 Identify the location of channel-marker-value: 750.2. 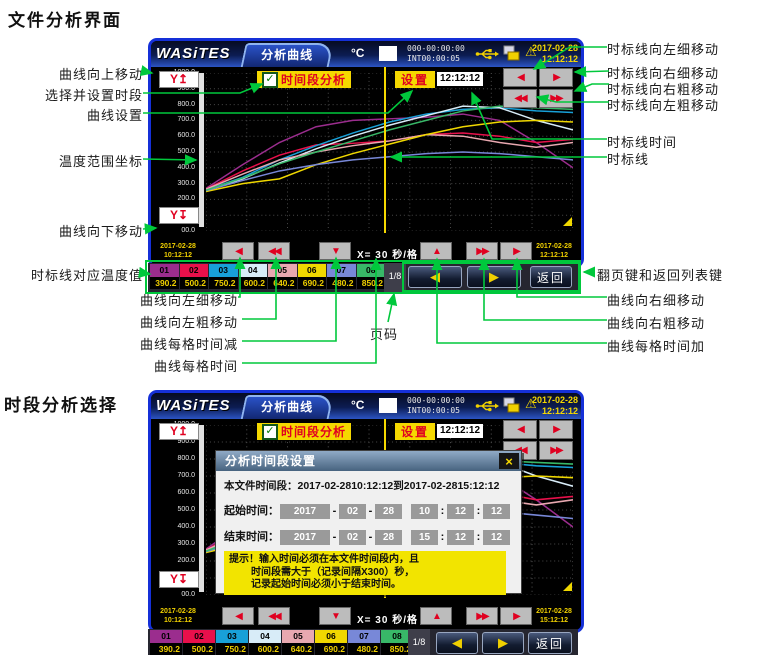
(223, 283).